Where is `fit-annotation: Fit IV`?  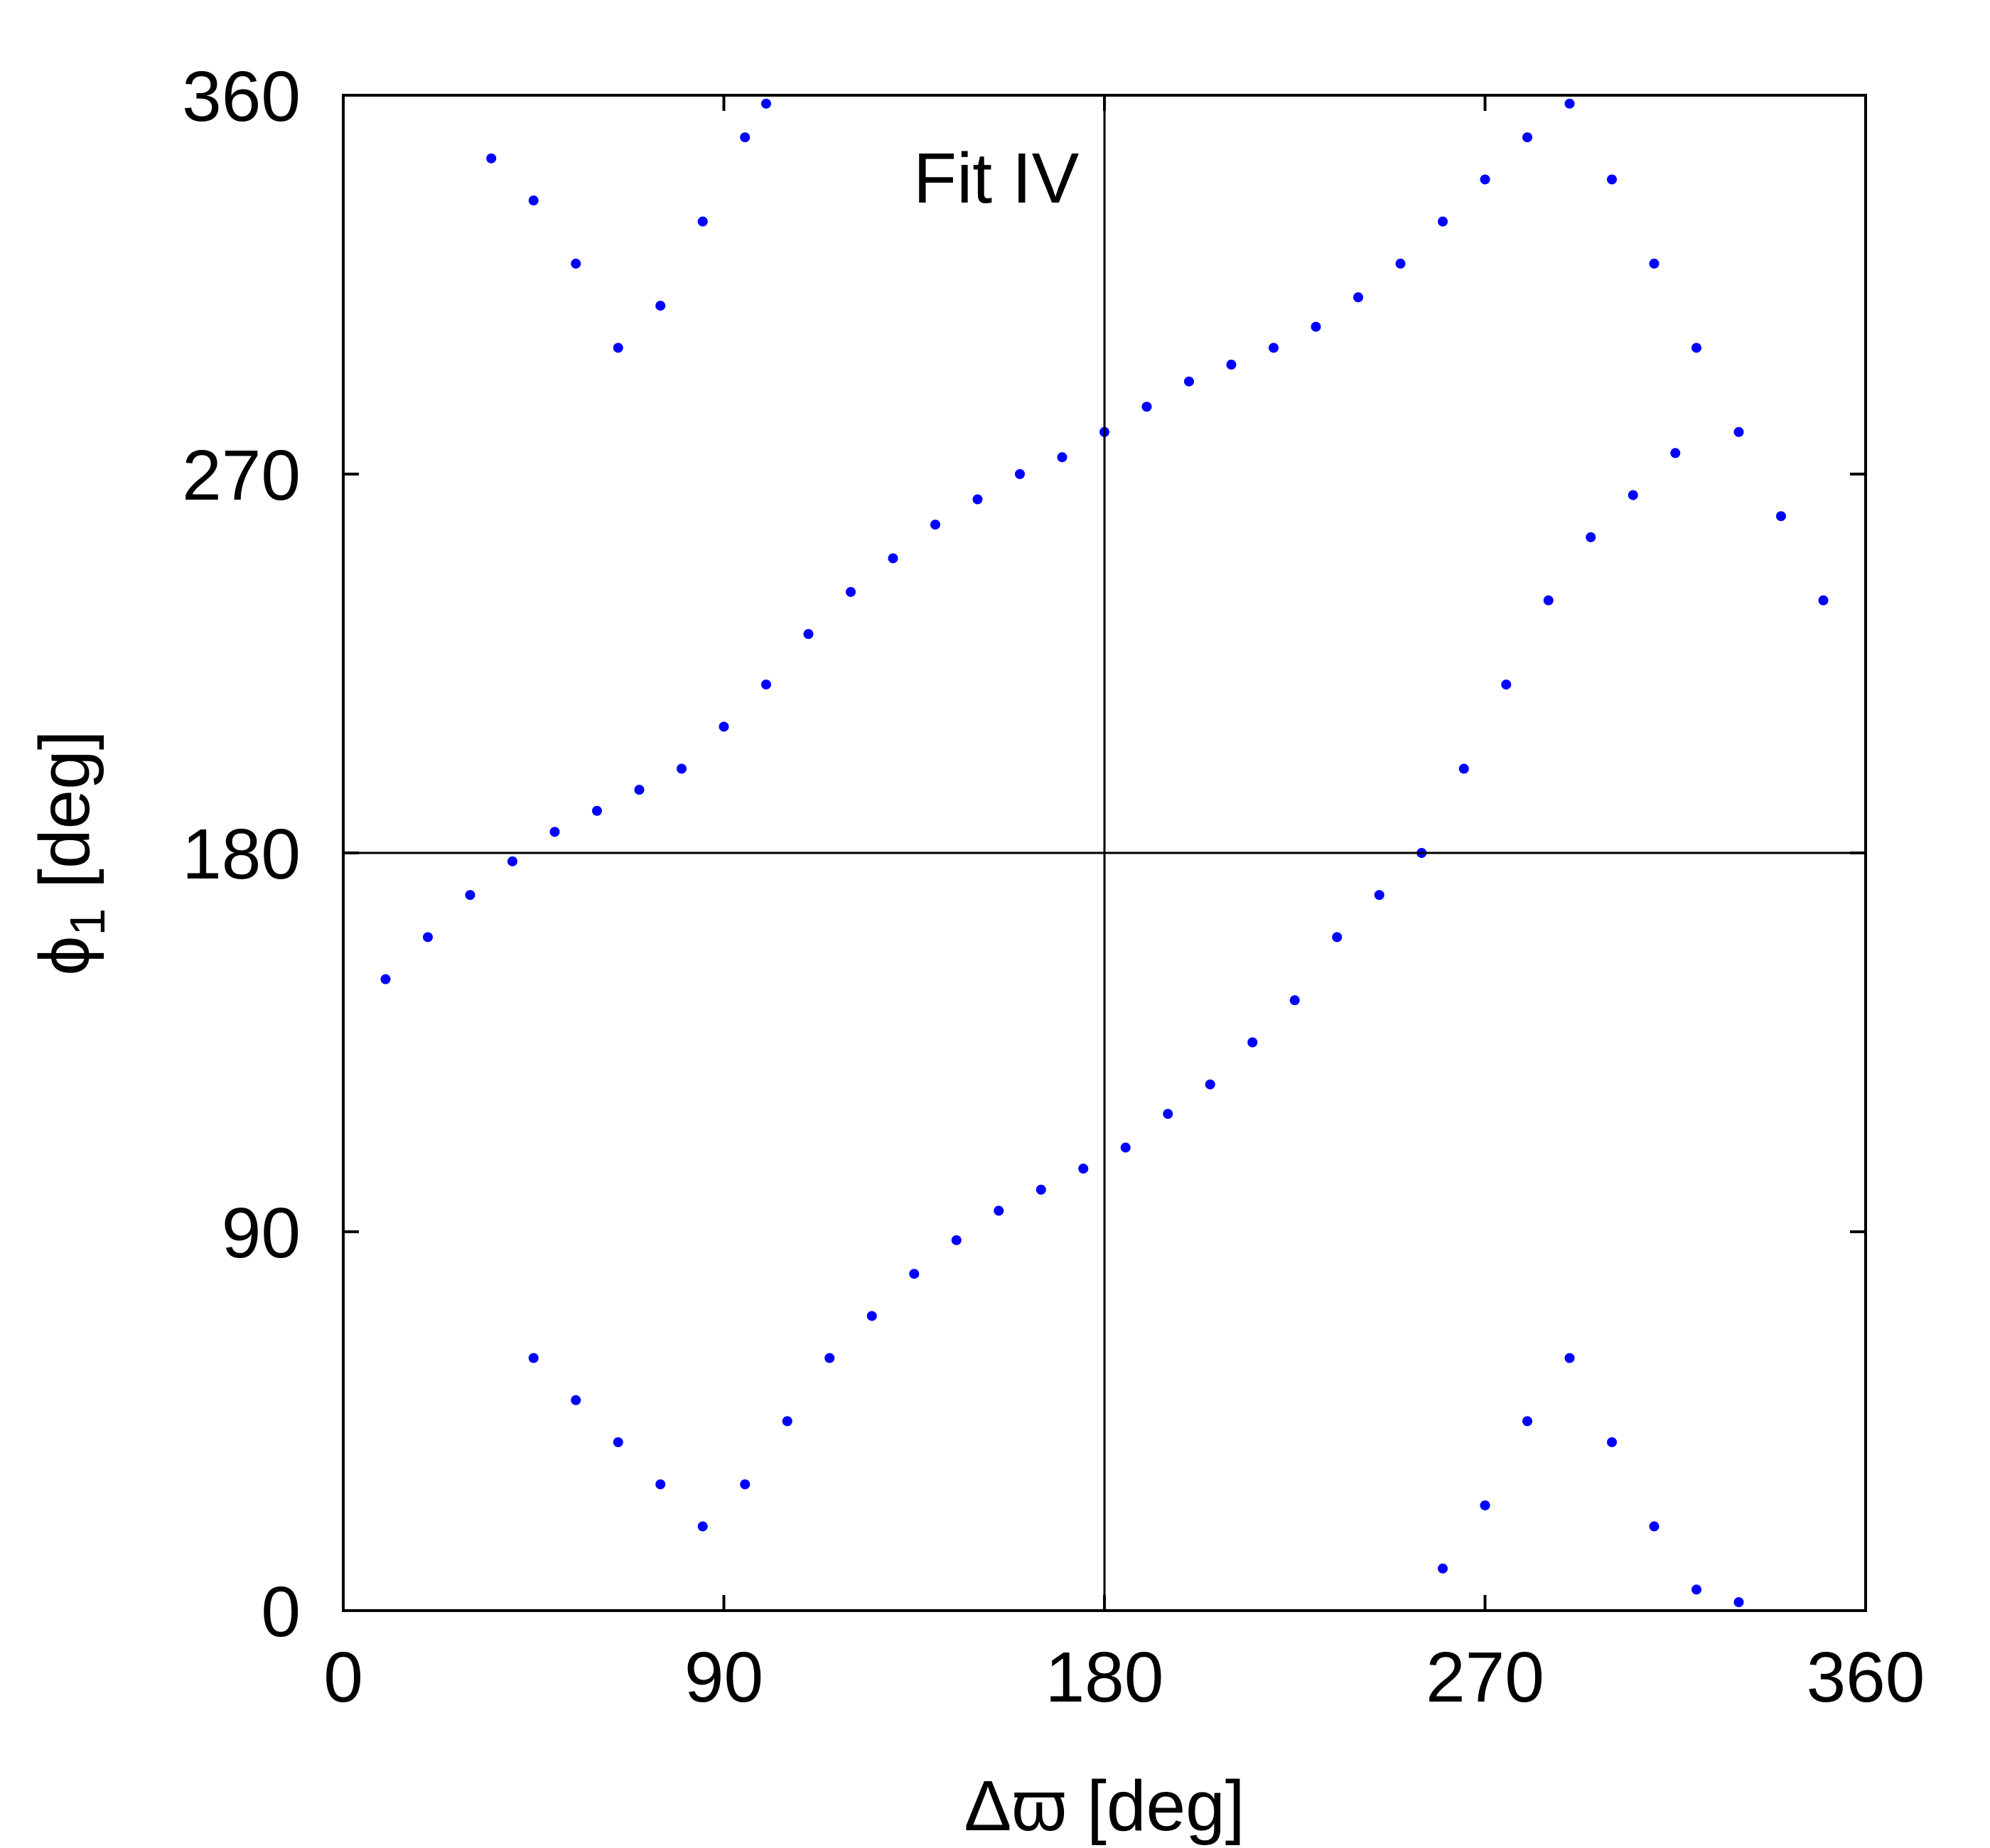
fit-annotation: Fit IV is located at coordinates (997, 178).